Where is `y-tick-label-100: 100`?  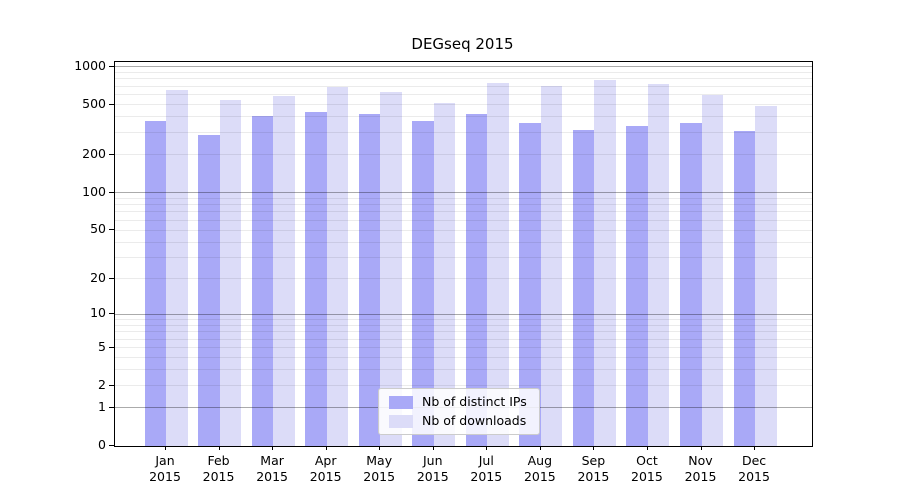 y-tick-label-100: 100 is located at coordinates (94, 191).